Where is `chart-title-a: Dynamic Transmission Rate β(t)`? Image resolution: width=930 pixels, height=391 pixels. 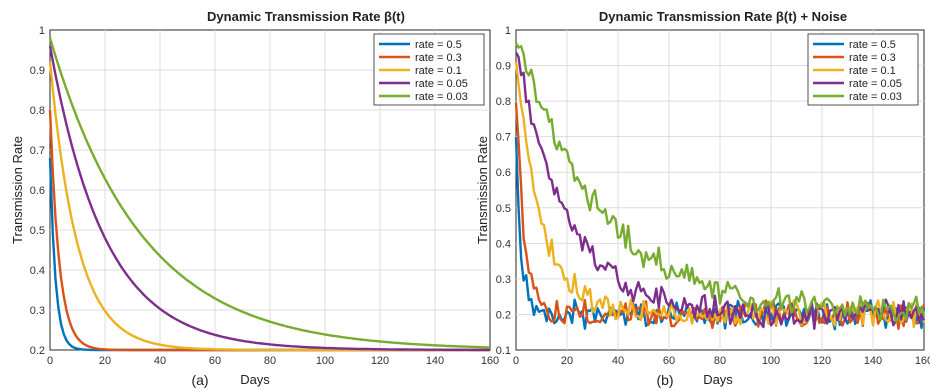
chart-title-a: Dynamic Transmission Rate β(t) is located at coordinates (306, 16).